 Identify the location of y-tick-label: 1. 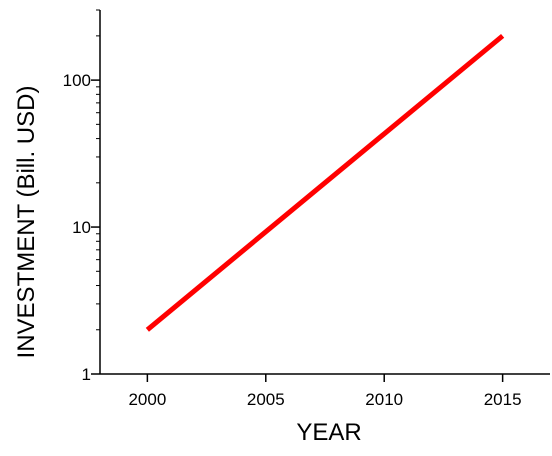
(86, 374).